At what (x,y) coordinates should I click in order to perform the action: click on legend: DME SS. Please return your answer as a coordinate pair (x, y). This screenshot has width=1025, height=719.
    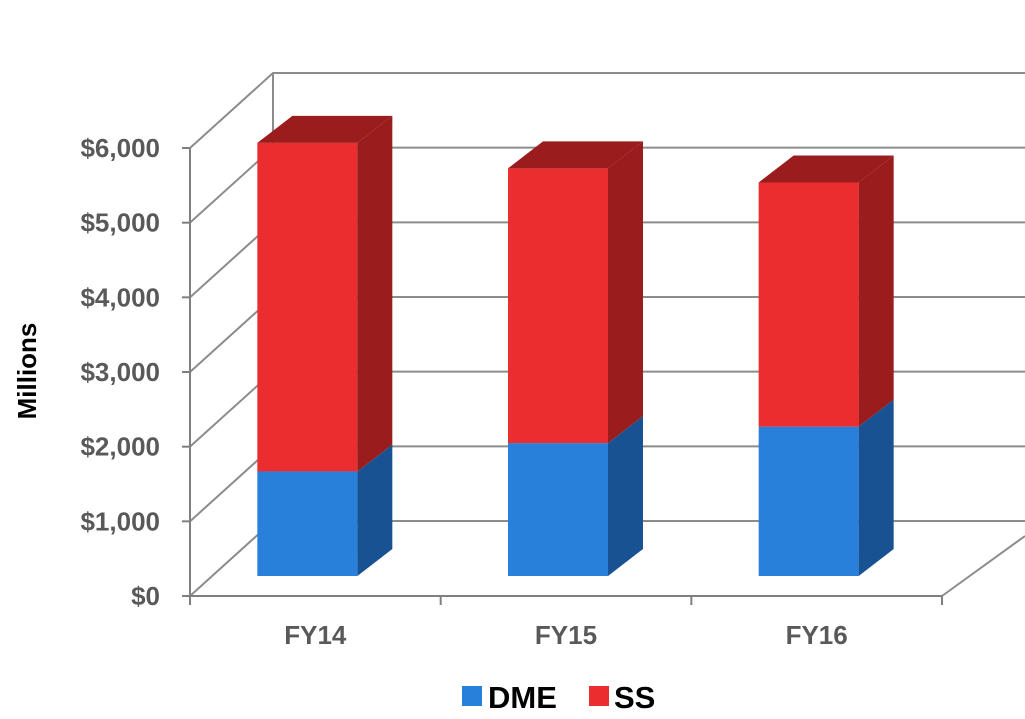
    Looking at the image, I should click on (558, 697).